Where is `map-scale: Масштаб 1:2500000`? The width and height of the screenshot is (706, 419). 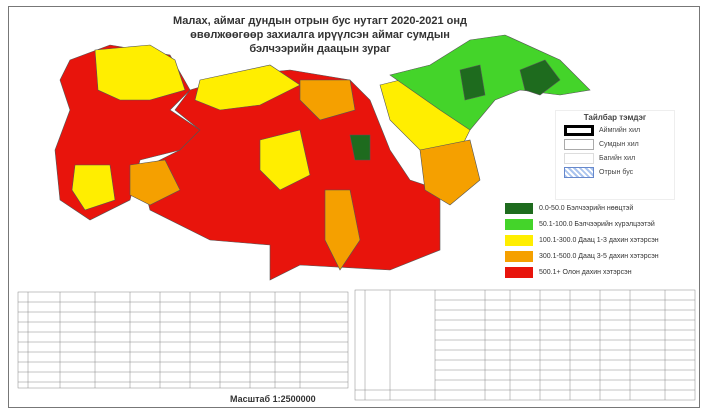
map-scale: Масштаб 1:2500000 is located at coordinates (273, 399).